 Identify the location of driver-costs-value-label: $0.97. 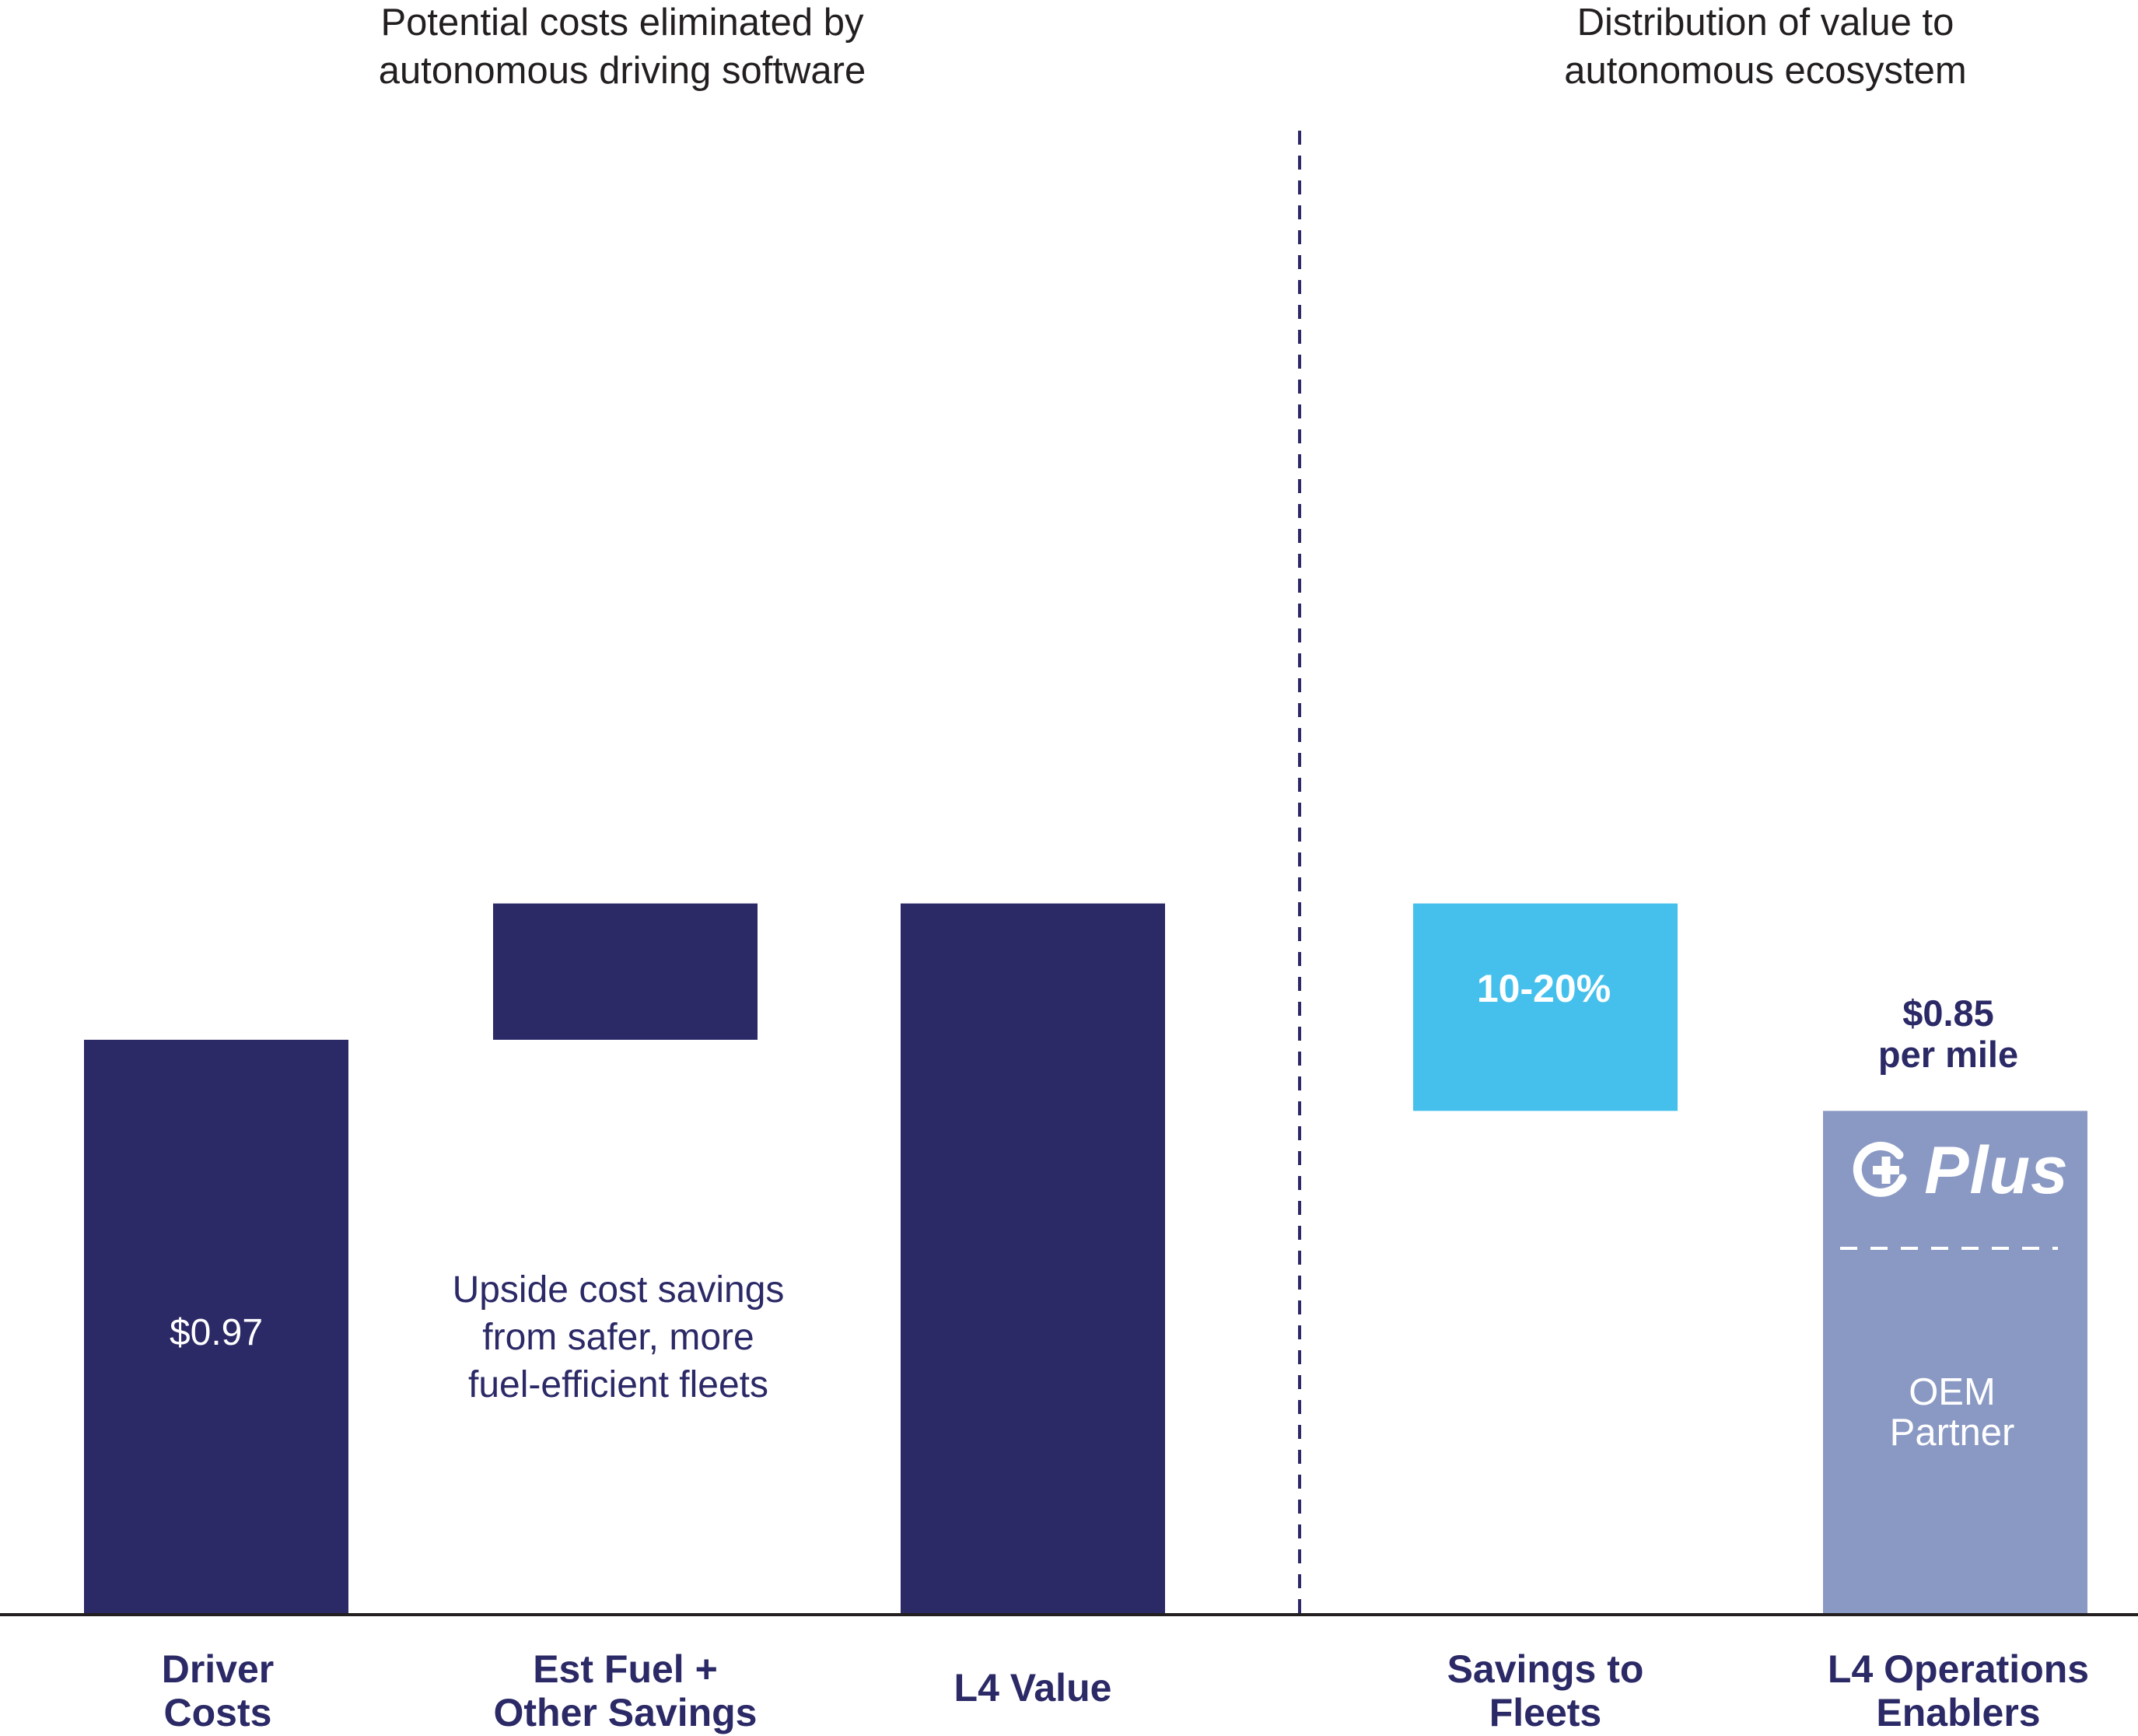
(216, 1332).